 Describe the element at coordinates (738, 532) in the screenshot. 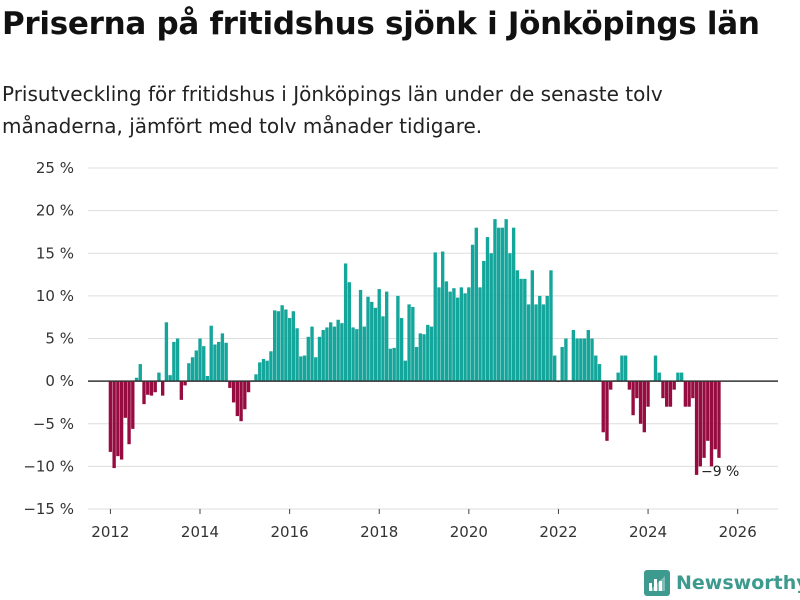

I see `x-tick-label: 2026` at that location.